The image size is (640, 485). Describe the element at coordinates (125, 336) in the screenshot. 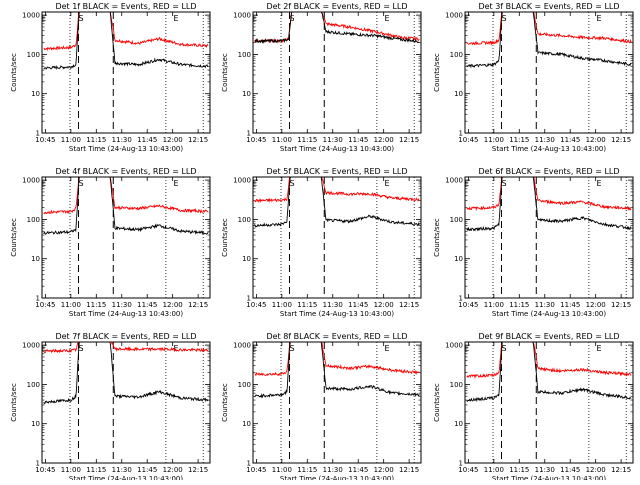

I see `panel-title: Det 7f BLACK = Events, RED = LLD` at that location.